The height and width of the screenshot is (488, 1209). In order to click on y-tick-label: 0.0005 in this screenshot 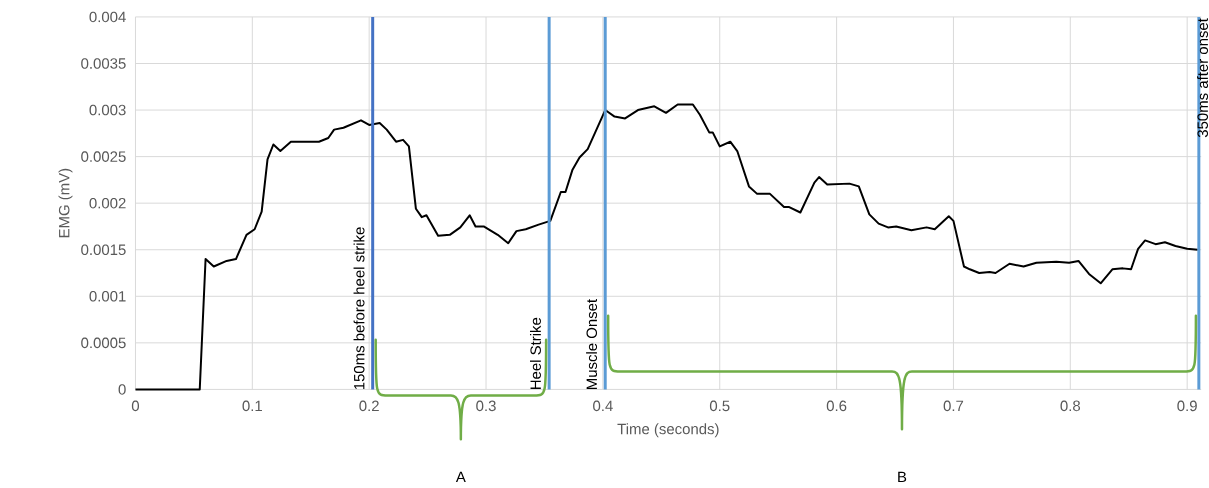, I will do `click(103, 343)`.